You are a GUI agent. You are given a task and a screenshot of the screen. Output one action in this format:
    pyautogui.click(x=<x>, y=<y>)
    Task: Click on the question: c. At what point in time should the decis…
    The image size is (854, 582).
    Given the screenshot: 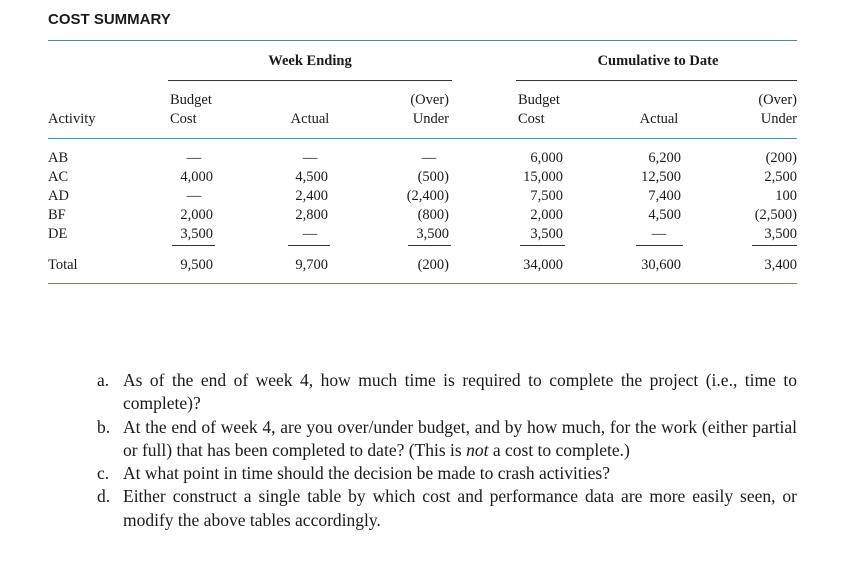 What is the action you would take?
    pyautogui.click(x=447, y=473)
    